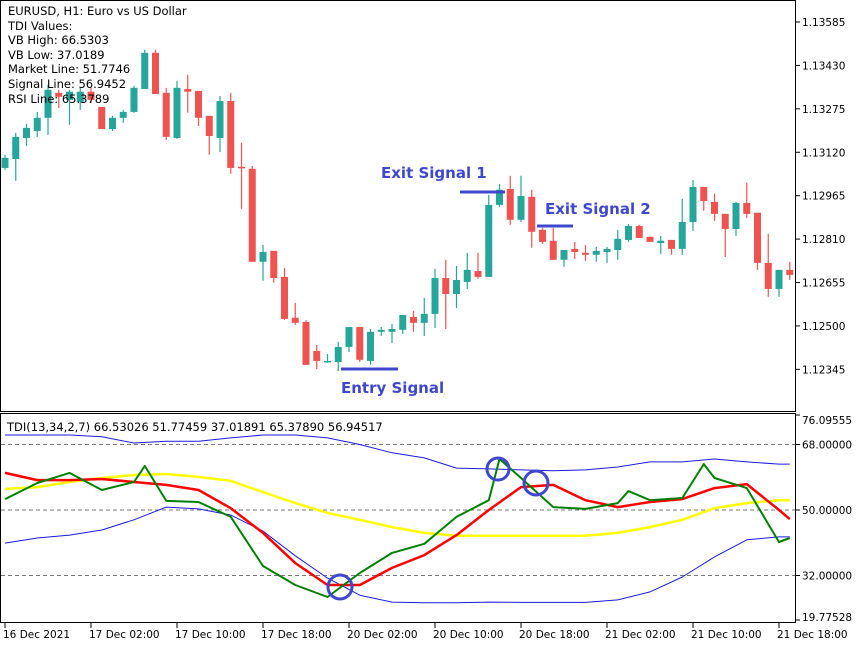 This screenshot has width=866, height=650. Describe the element at coordinates (468, 635) in the screenshot. I see `time-tick-label: 20 Dec 10:00` at that location.